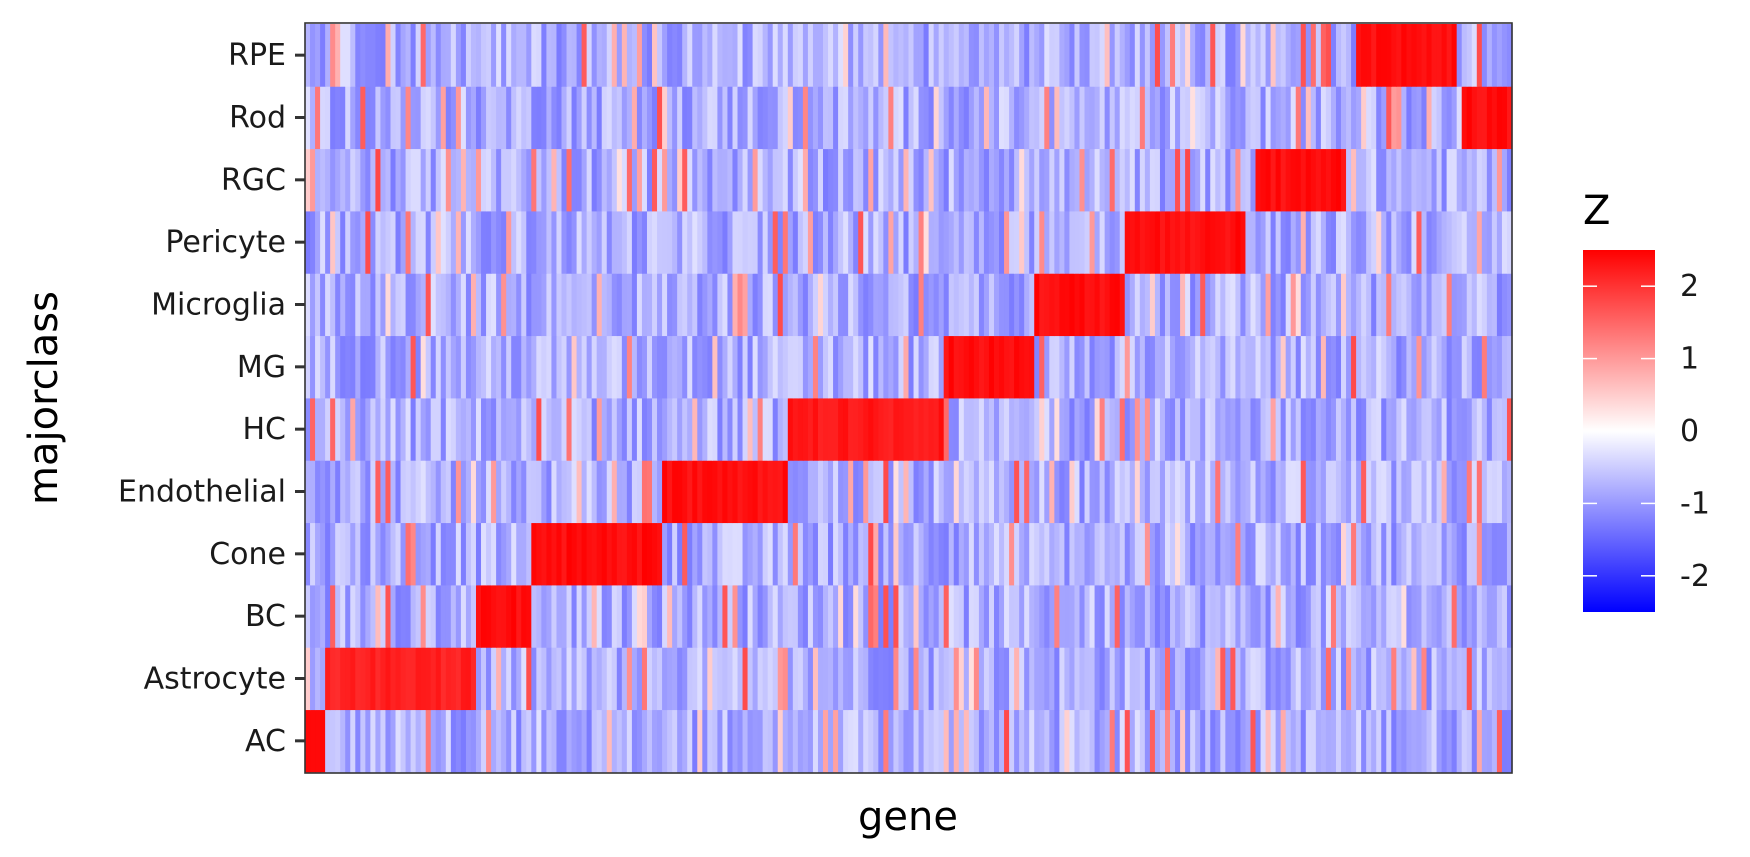 This screenshot has width=1750, height=857. I want to click on y-tick-label: AC, so click(265, 741).